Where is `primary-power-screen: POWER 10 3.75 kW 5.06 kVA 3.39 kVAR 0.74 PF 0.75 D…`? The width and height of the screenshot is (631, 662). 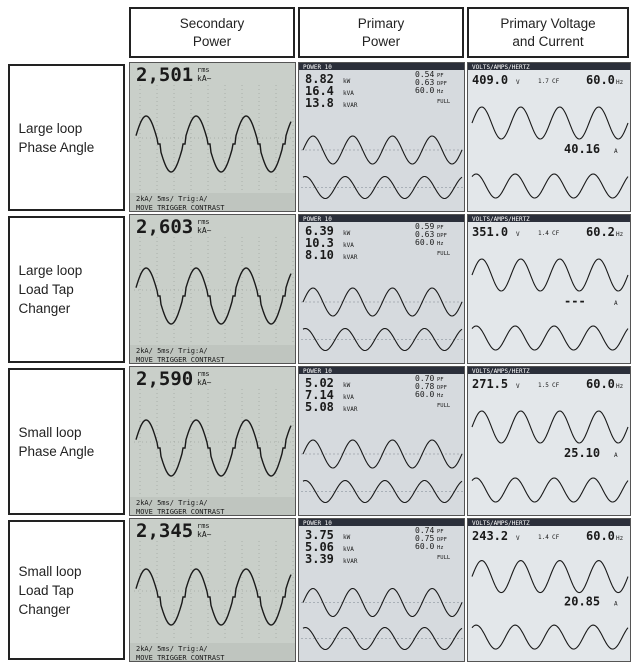 primary-power-screen: POWER 10 3.75 kW 5.06 kVA 3.39 kVAR 0.74 PF 0.75 D… is located at coordinates (381, 590).